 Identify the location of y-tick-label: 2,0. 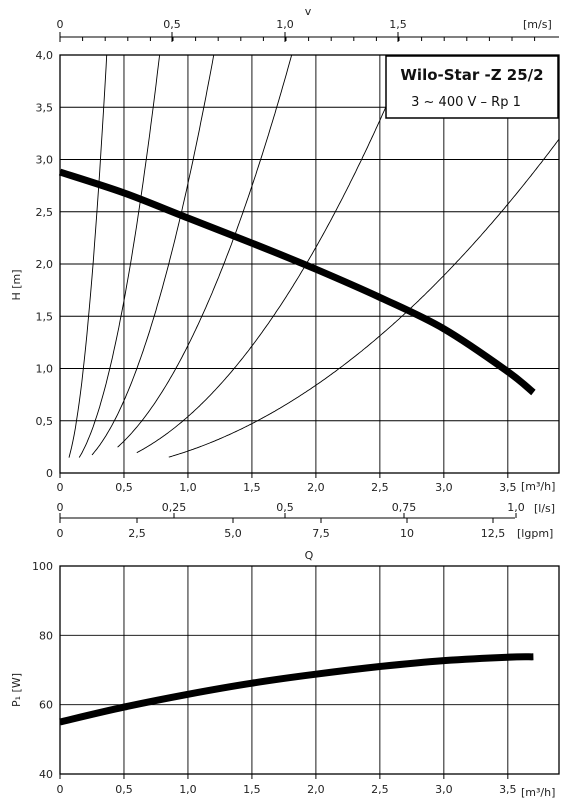
(45, 264).